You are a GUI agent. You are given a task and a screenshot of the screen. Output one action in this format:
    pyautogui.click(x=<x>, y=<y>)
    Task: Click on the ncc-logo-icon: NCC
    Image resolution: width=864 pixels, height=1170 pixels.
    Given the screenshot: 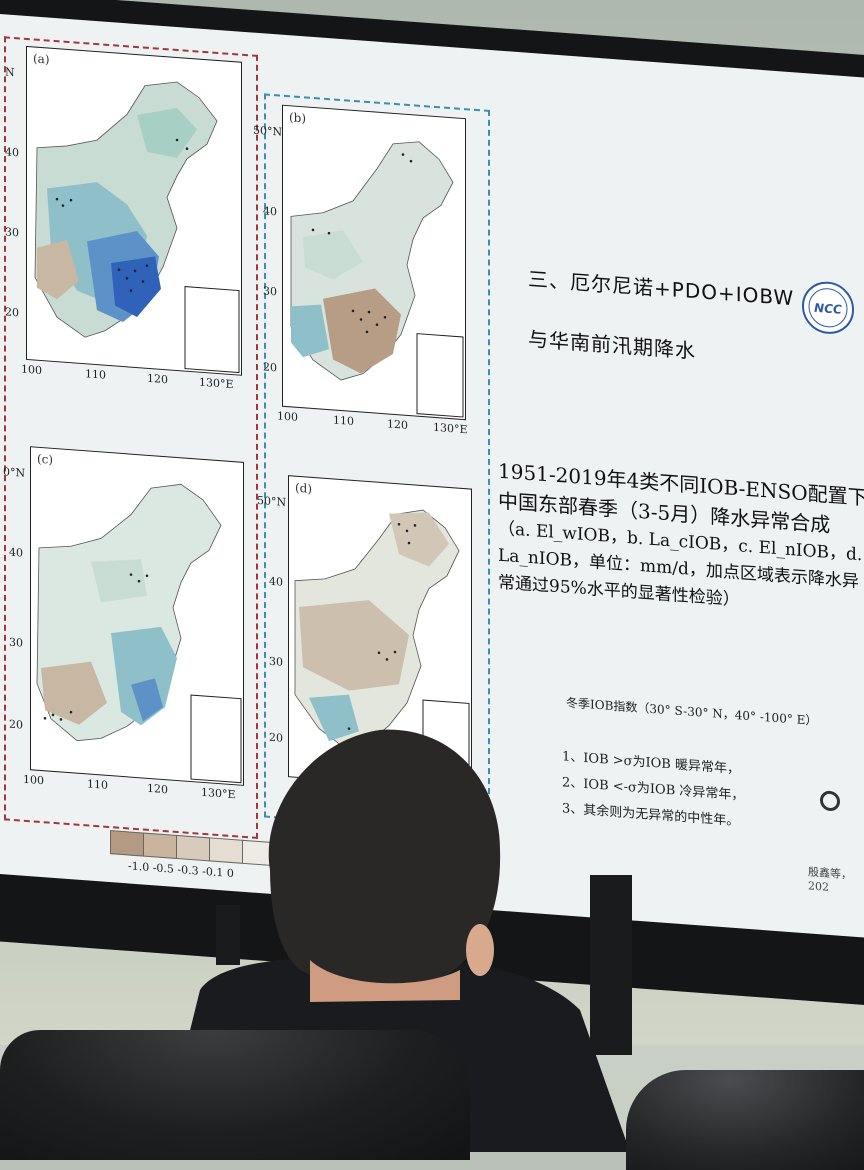 What is the action you would take?
    pyautogui.click(x=828, y=307)
    